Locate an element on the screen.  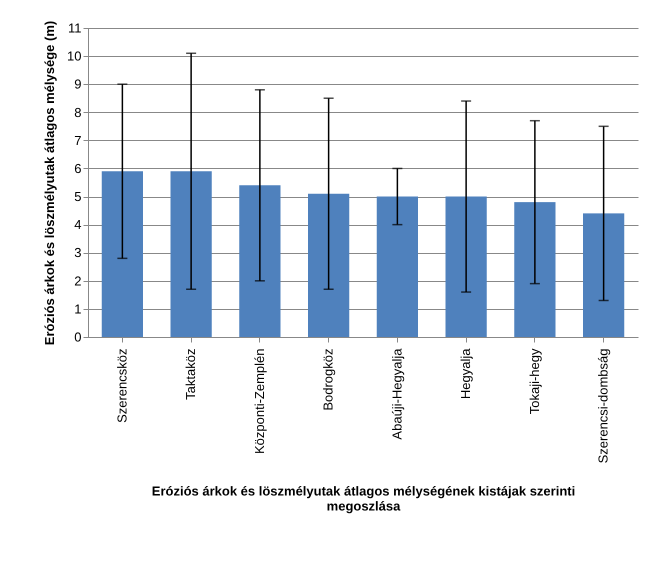
x-tick-label: Bodrogköz is located at coordinates (328, 379).